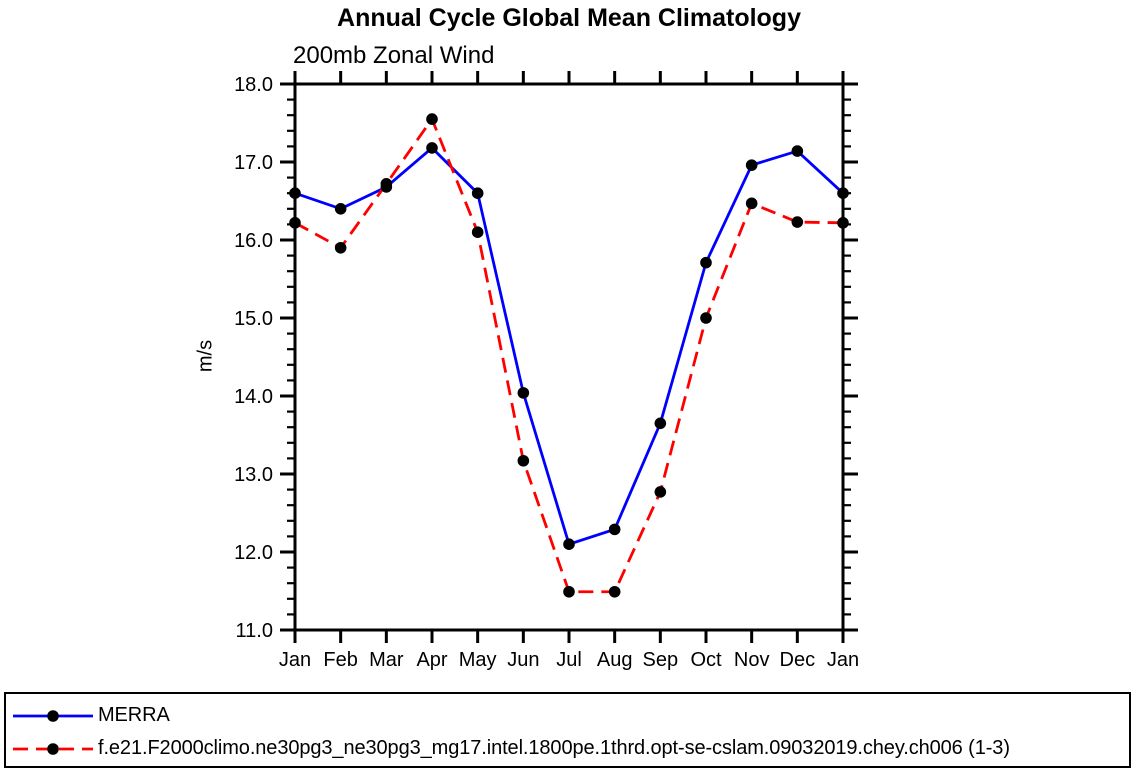  What do you see at coordinates (569, 715) in the screenshot?
I see `legend-item-merra: MERRA` at bounding box center [569, 715].